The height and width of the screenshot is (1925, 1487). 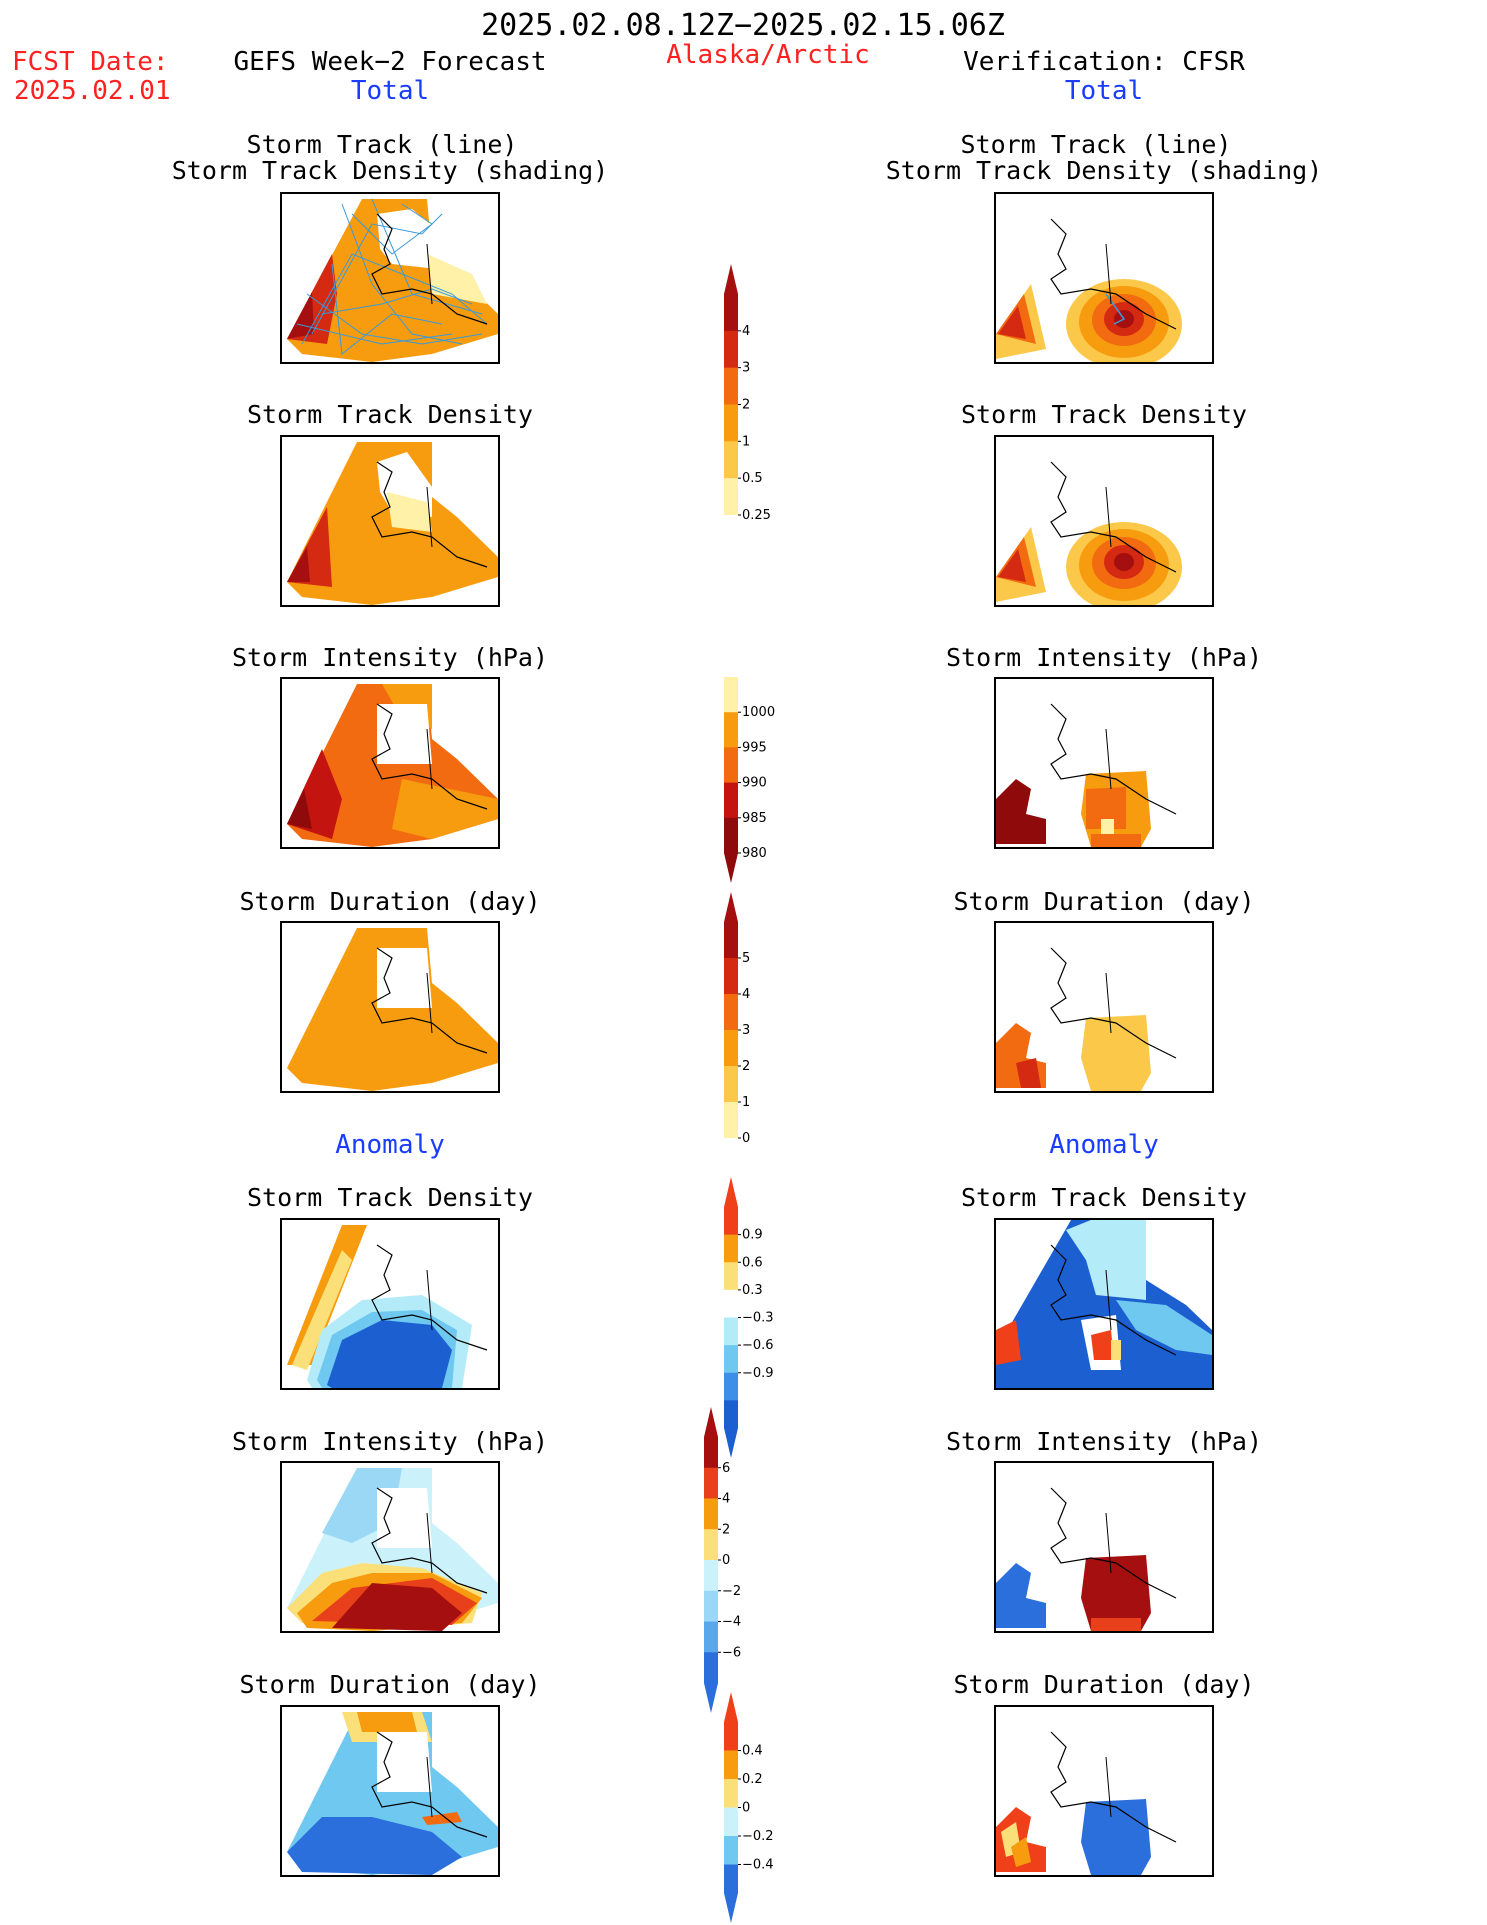 I want to click on map-intensity-anomaly-right, so click(x=1104, y=1547).